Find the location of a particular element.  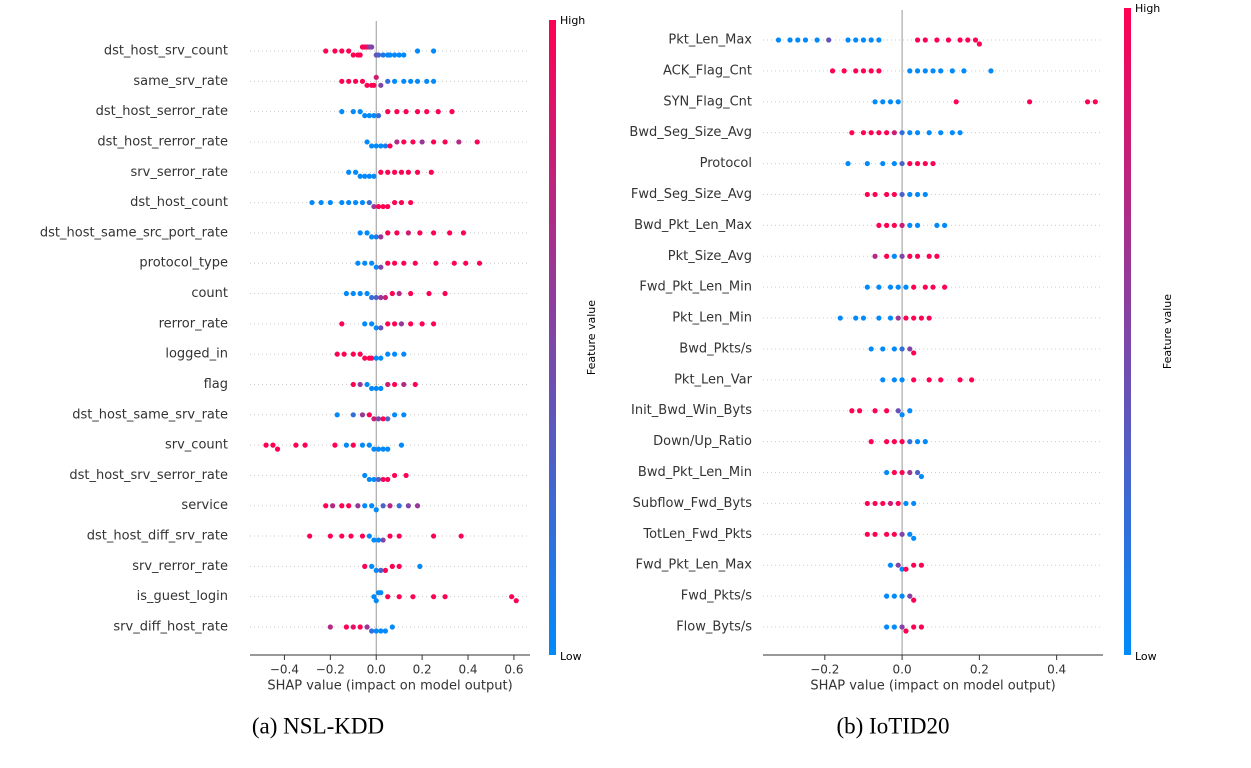

feature-label: Pkt_Len_Max is located at coordinates (710, 40).